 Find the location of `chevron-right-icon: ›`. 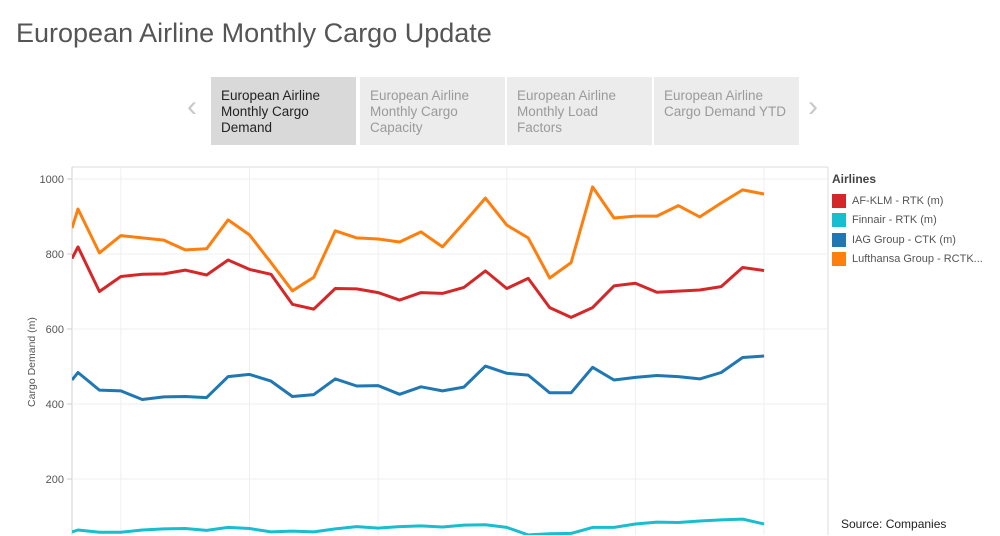

chevron-right-icon: › is located at coordinates (813, 106).